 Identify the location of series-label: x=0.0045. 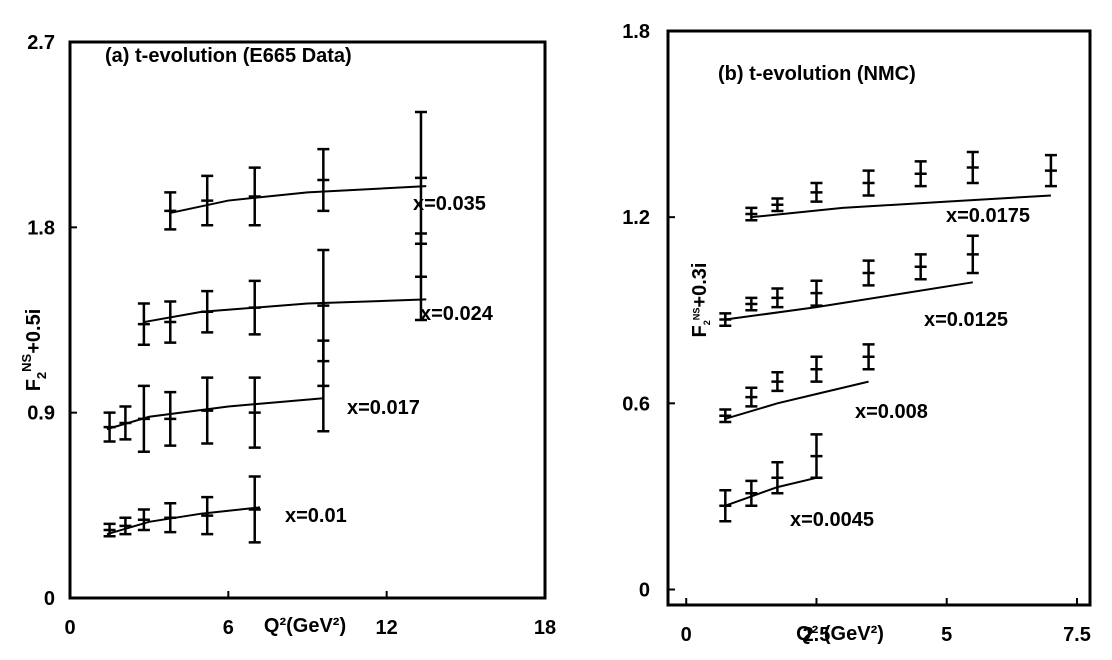
(832, 520).